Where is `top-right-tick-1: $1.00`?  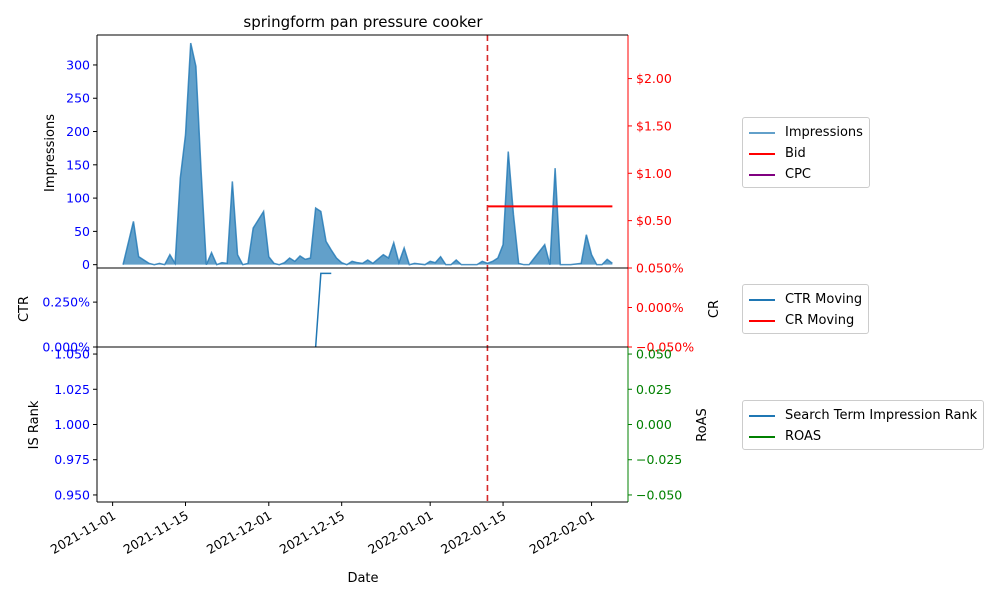
top-right-tick-1: $1.00 is located at coordinates (654, 173).